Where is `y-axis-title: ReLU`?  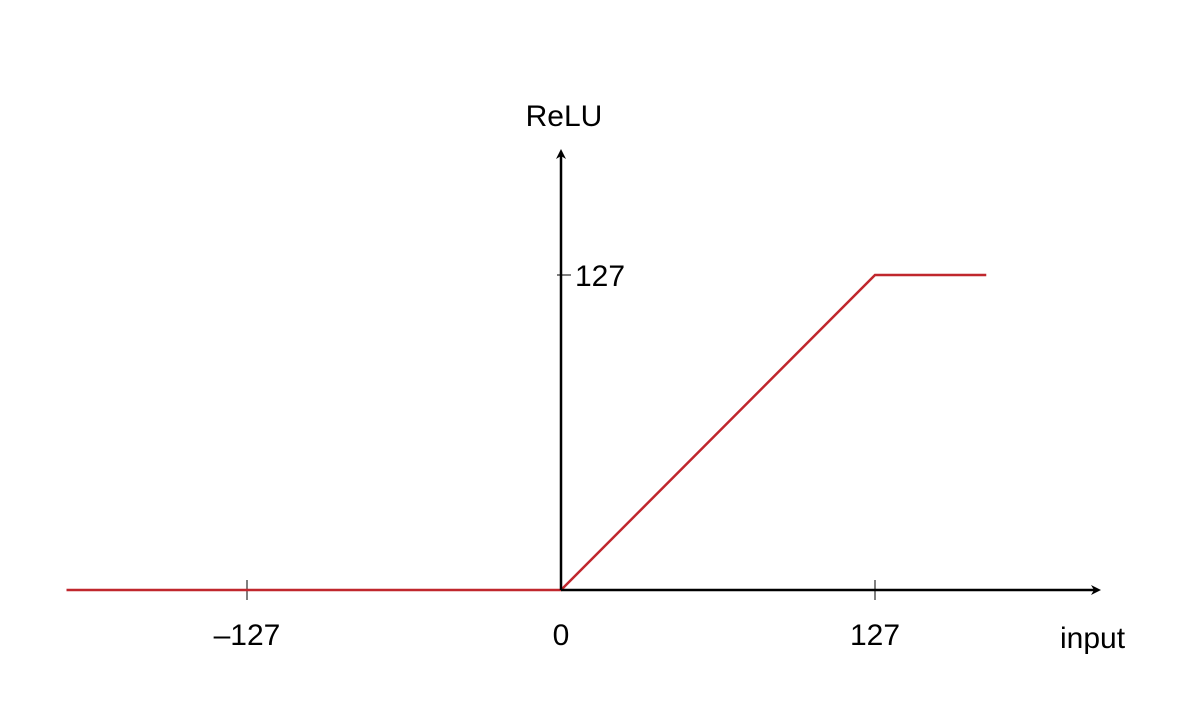 y-axis-title: ReLU is located at coordinates (564, 116).